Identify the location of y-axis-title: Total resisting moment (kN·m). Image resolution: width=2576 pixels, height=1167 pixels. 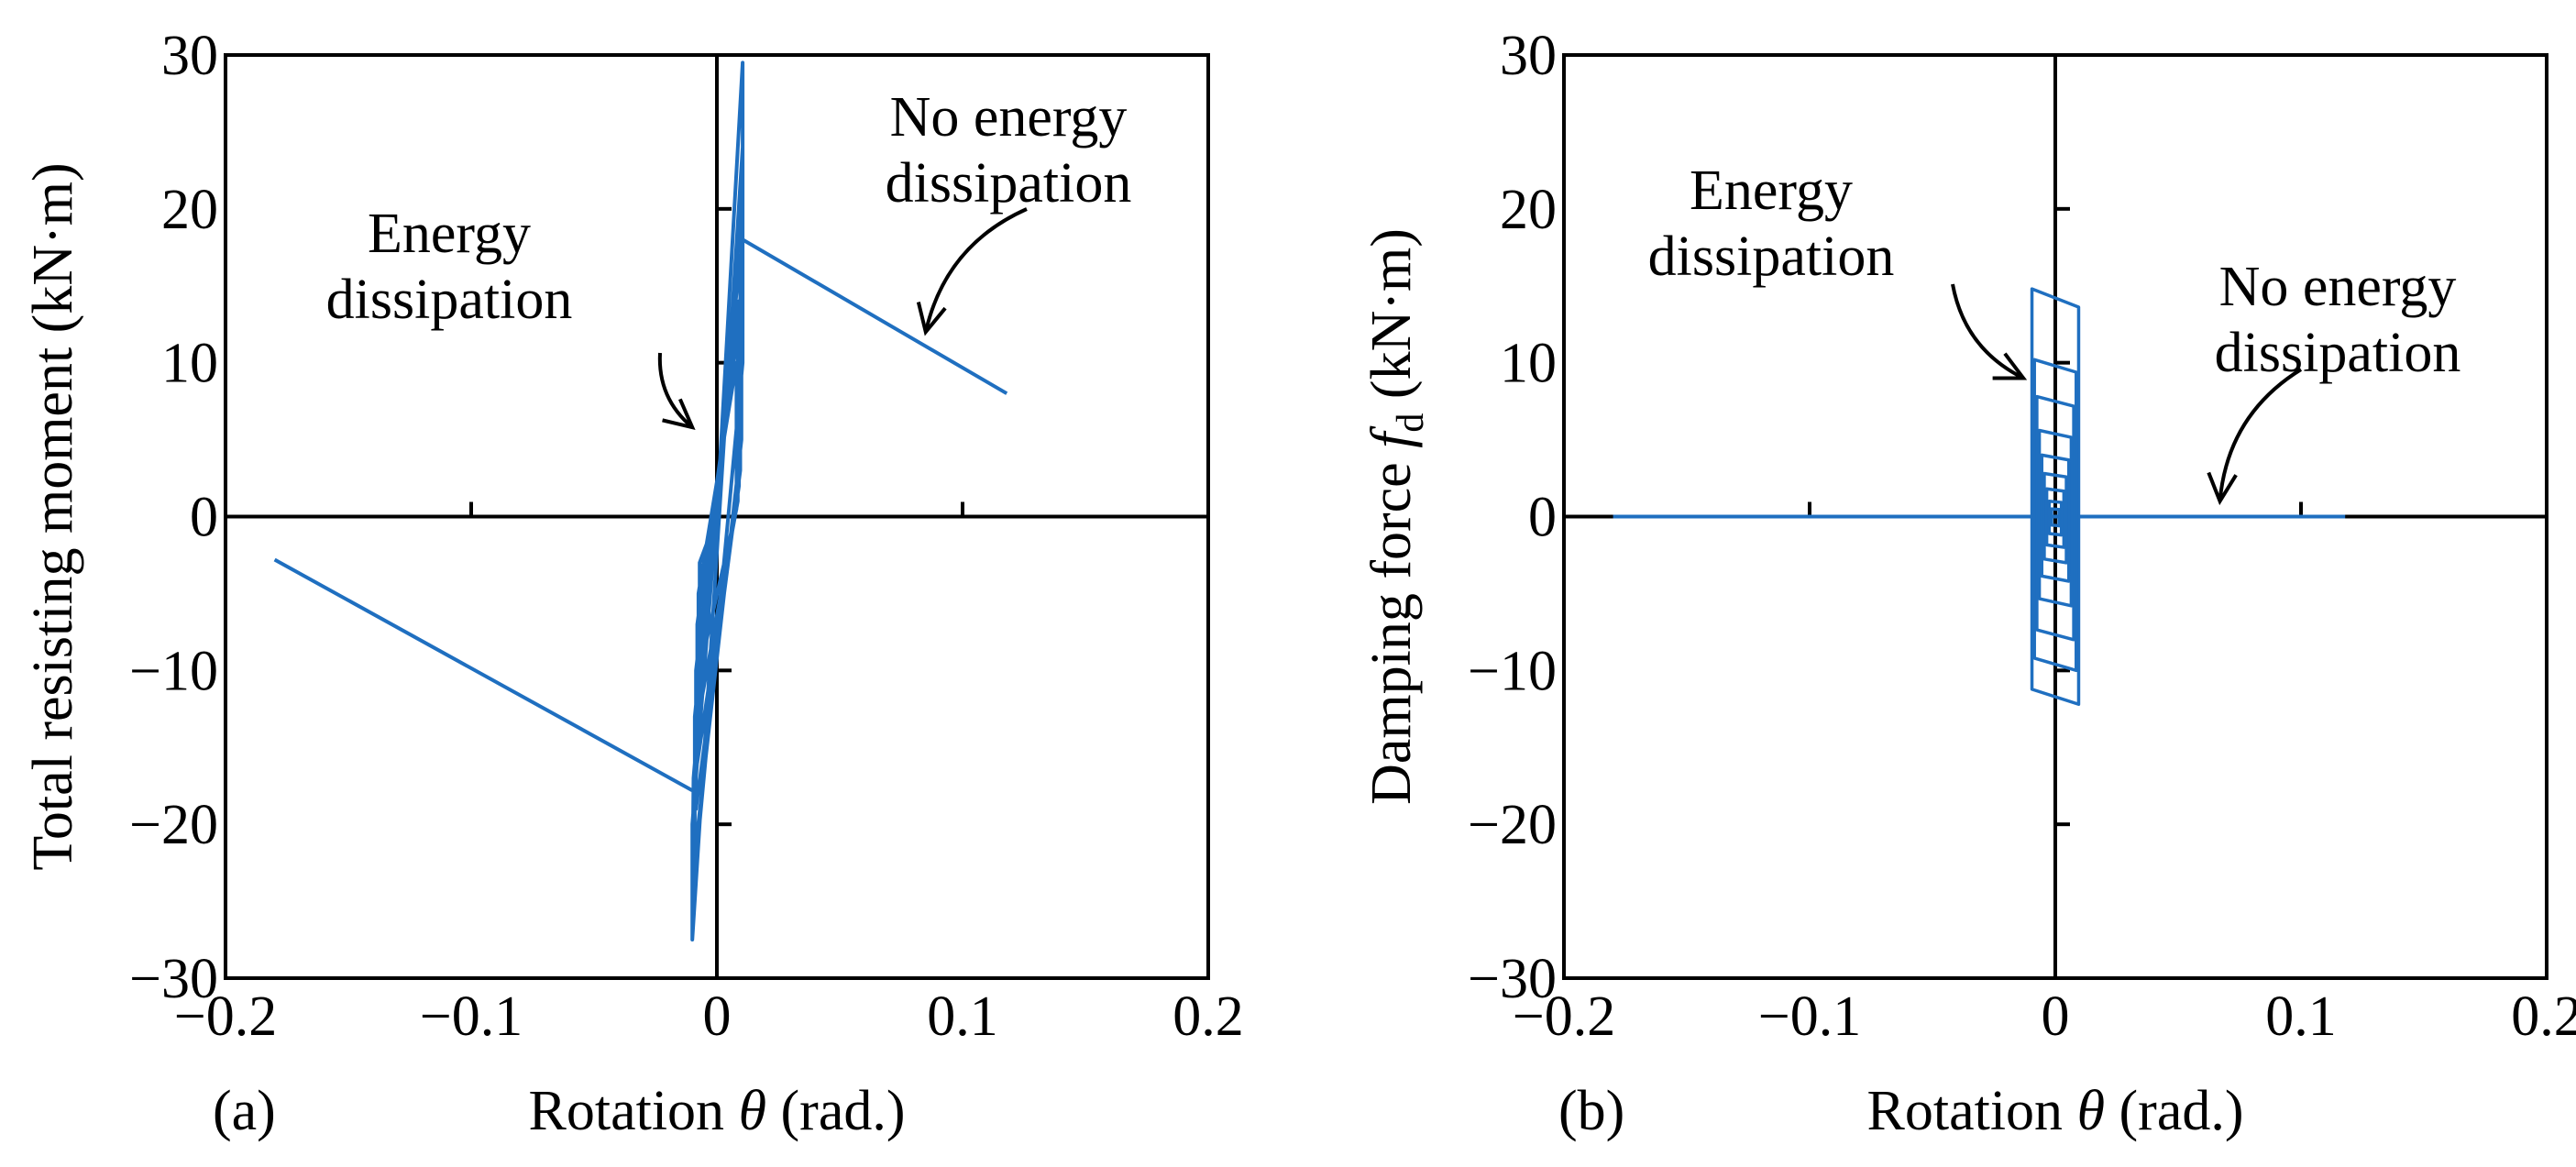
(53, 516).